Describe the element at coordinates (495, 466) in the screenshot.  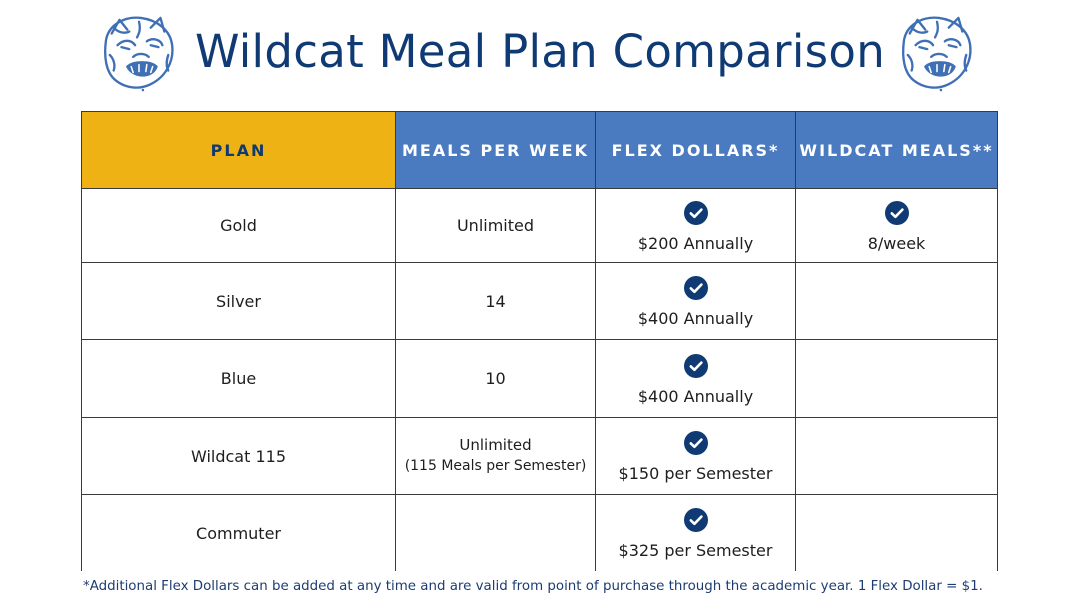
I see `meals-per-week-note: (115 Meals per Semester)` at that location.